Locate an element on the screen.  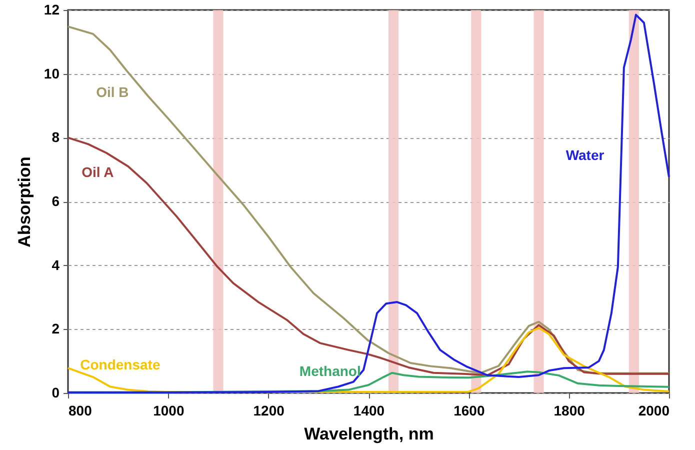
y-tick-label: 0 is located at coordinates (56, 392).